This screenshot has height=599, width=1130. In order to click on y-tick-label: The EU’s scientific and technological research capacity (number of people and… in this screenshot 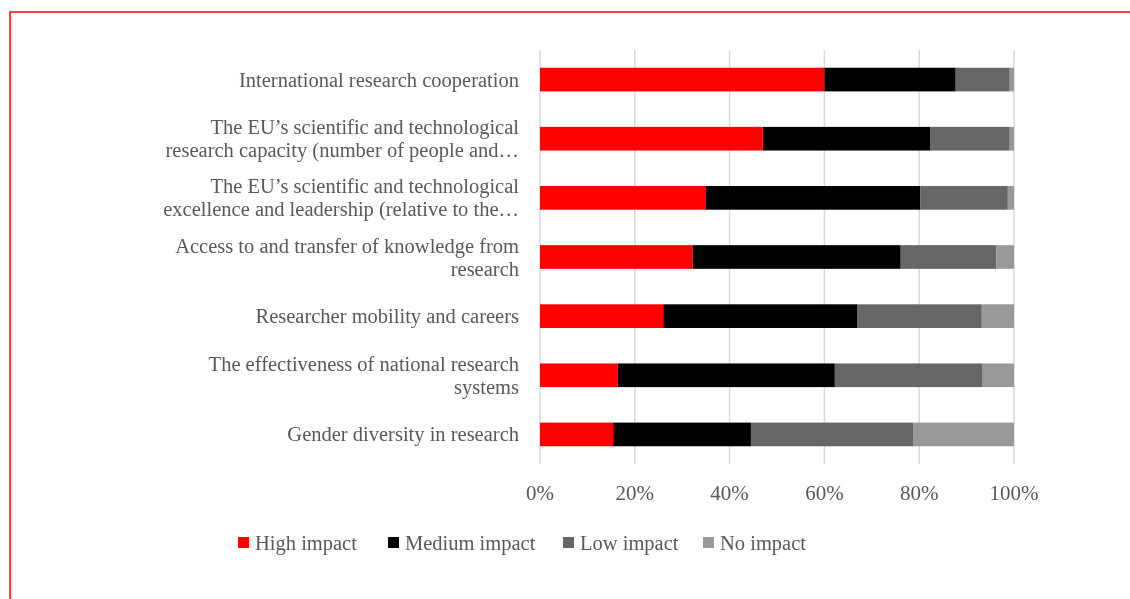, I will do `click(342, 139)`.